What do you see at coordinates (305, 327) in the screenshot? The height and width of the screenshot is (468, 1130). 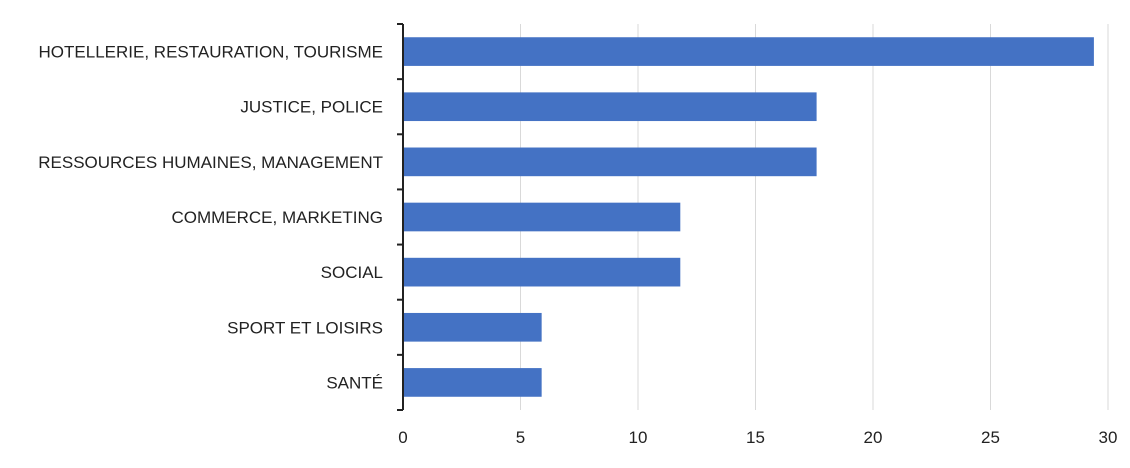 I see `category-label: SPORT ET LOISIRS` at bounding box center [305, 327].